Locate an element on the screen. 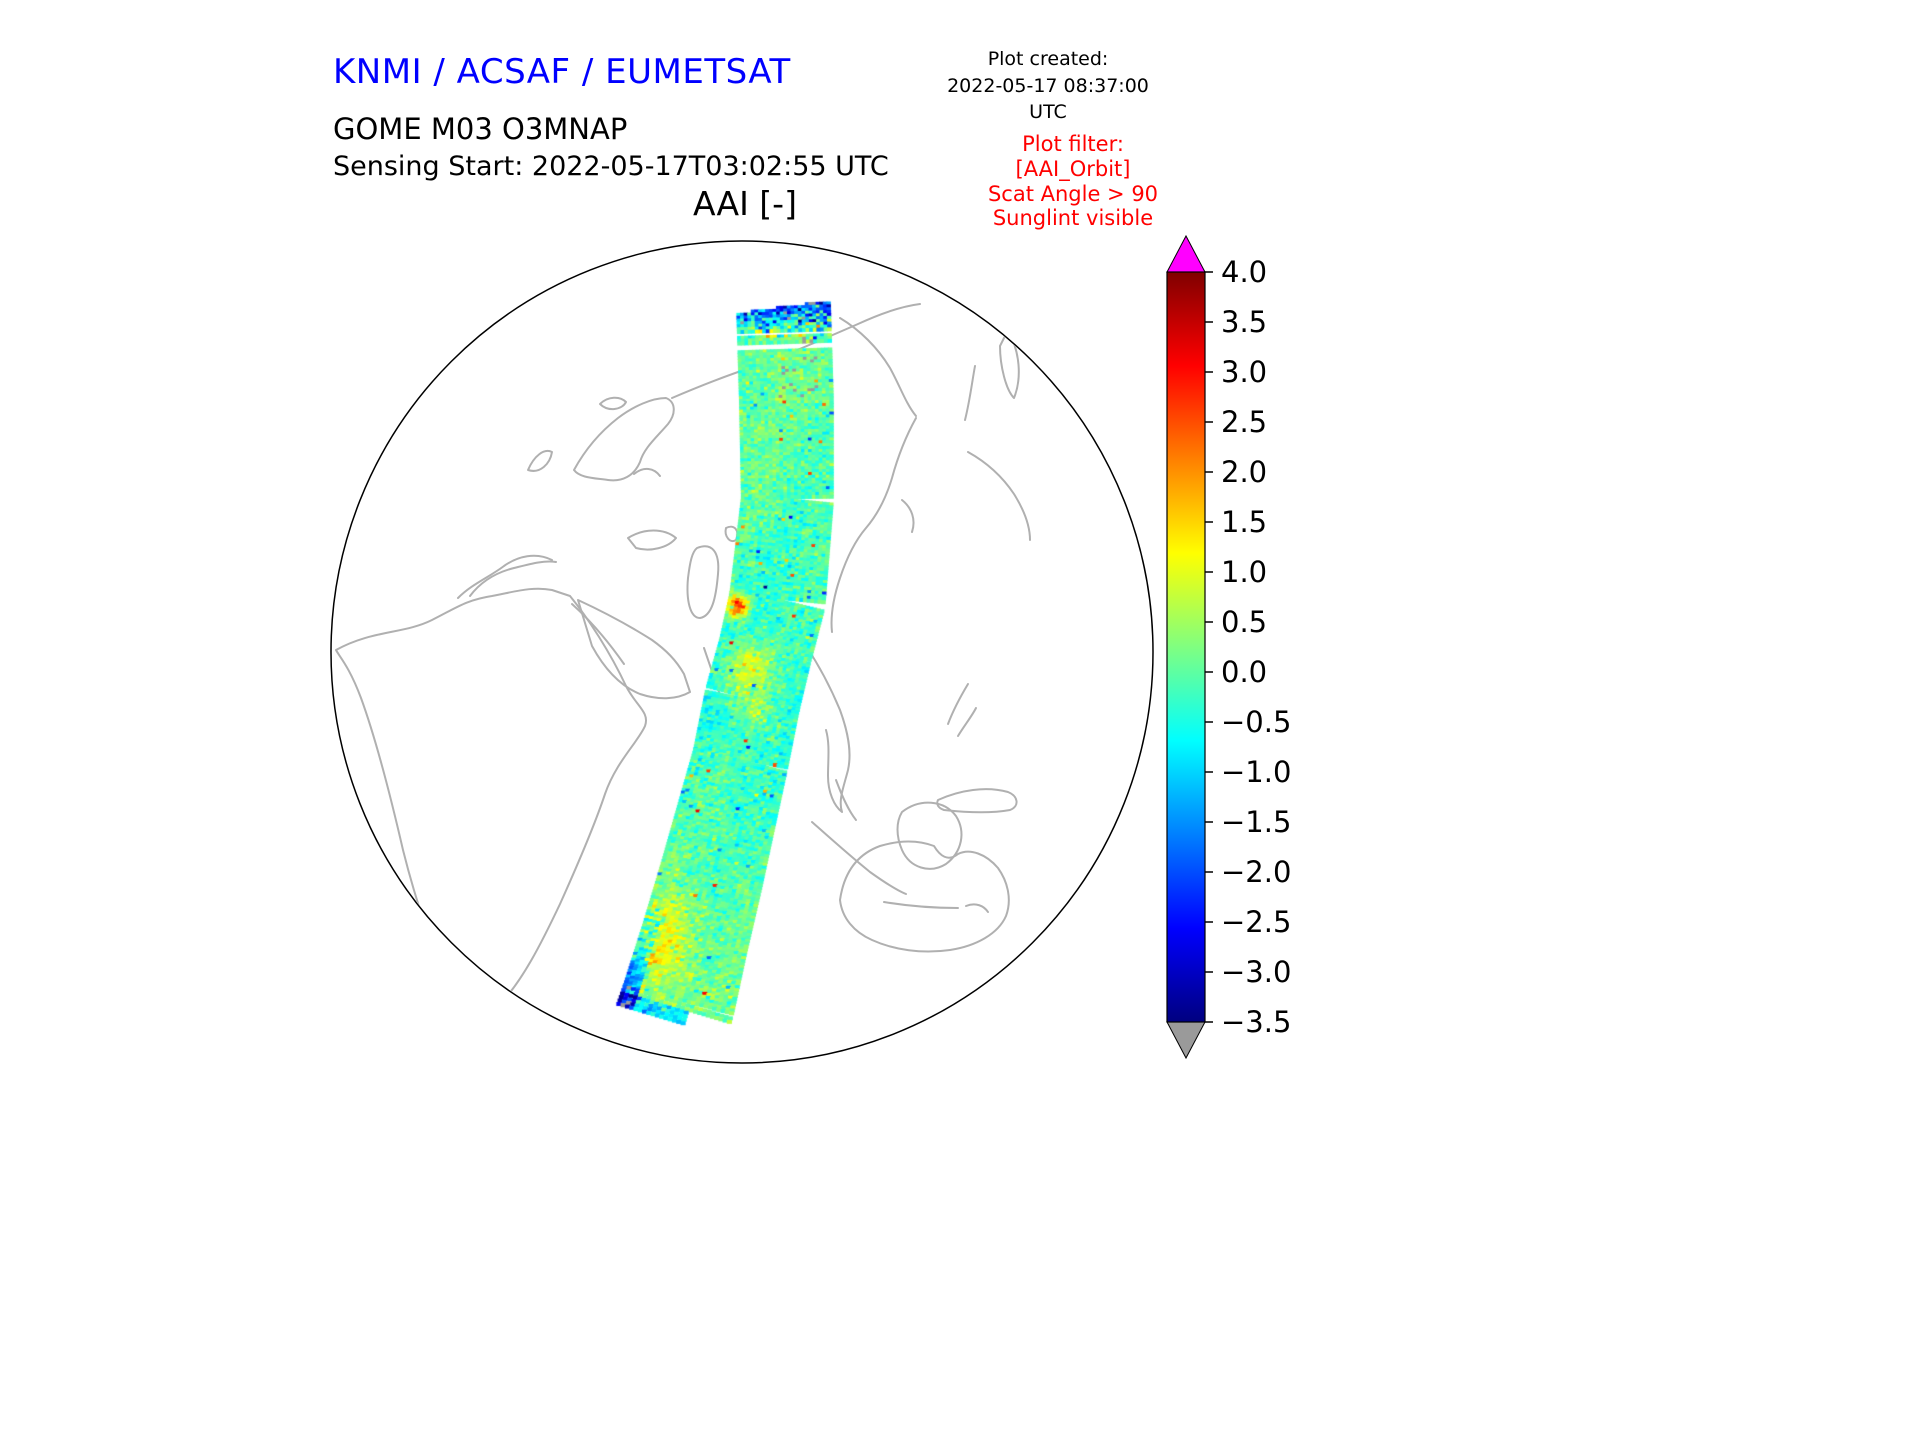 The image size is (1920, 1440). sensing-start: Sensing Start: 2022-05-17T03:02:55 UTC is located at coordinates (611, 166).